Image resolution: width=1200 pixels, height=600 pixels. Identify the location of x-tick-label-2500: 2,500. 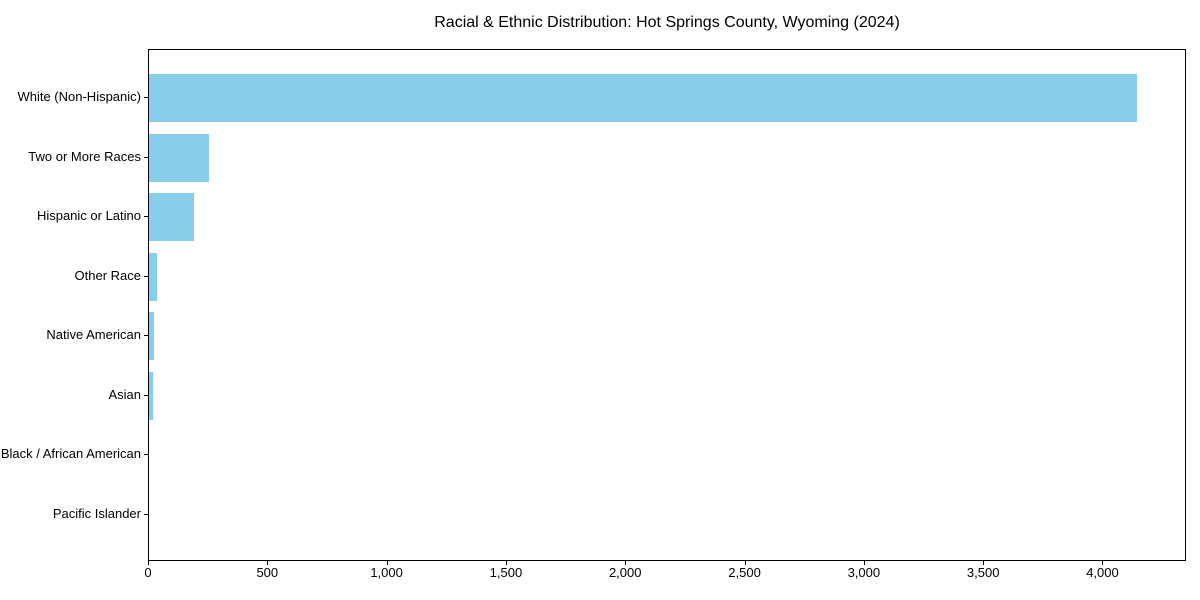
(744, 572).